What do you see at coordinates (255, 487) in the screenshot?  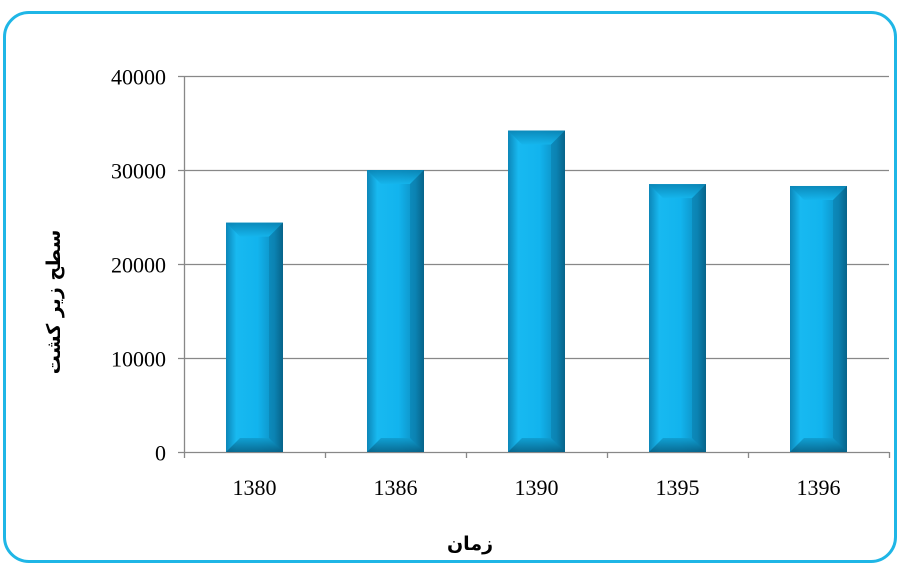 I see `x-tick-label: 1380` at bounding box center [255, 487].